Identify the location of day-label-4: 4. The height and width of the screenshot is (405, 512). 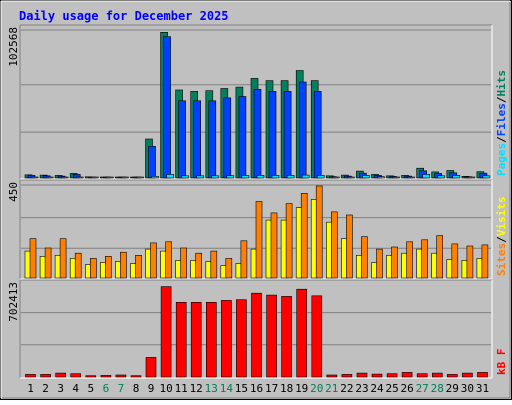
(75, 388).